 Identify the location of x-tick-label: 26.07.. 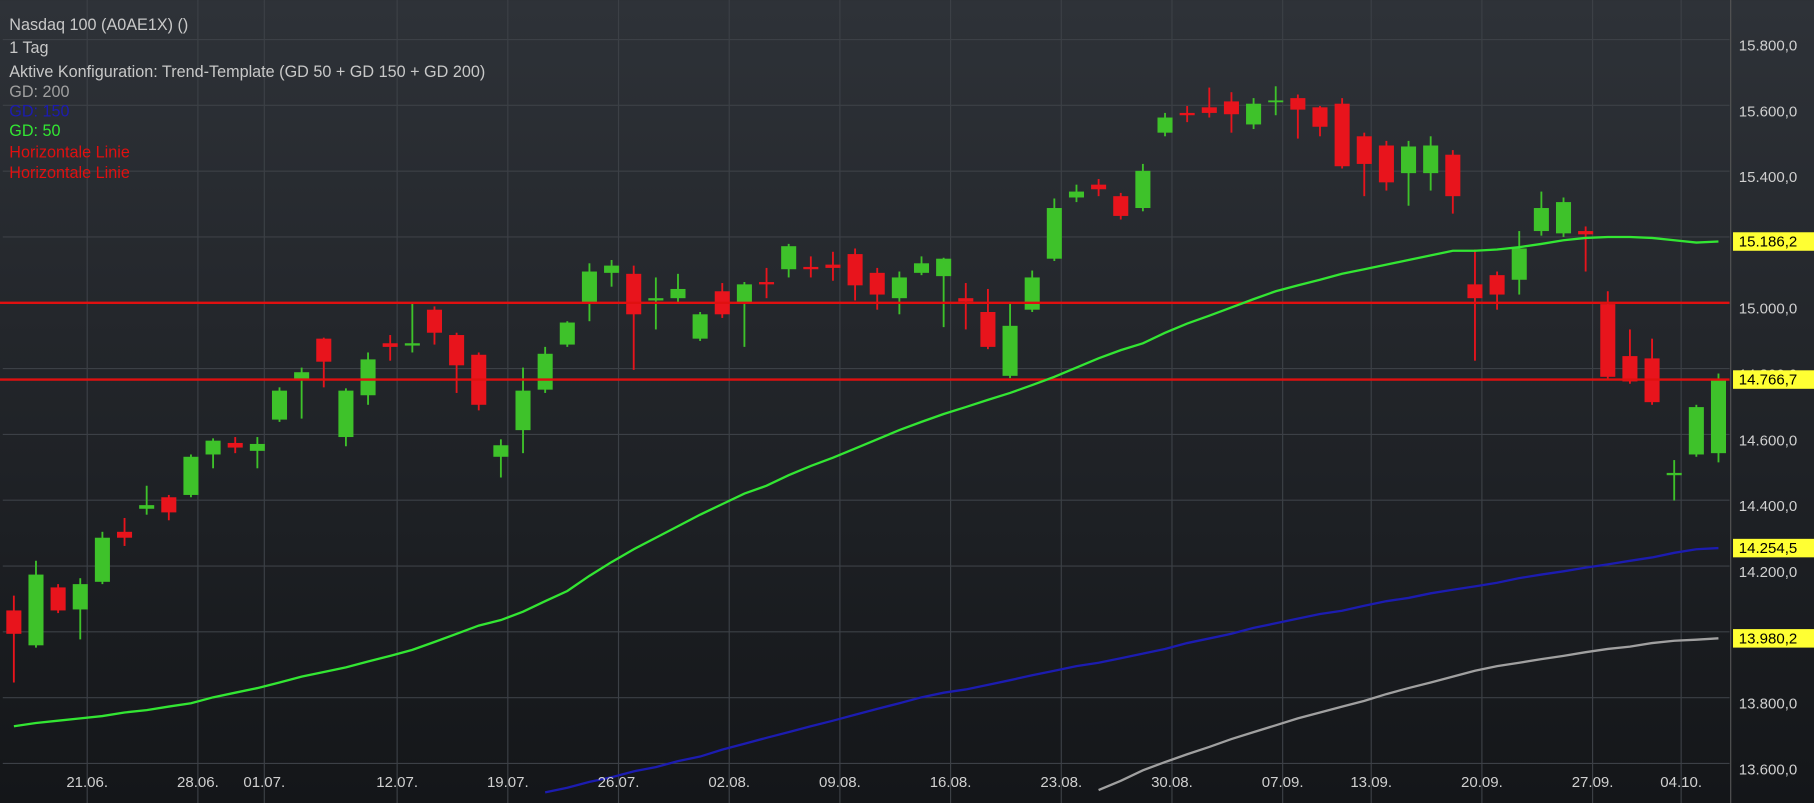
(619, 782).